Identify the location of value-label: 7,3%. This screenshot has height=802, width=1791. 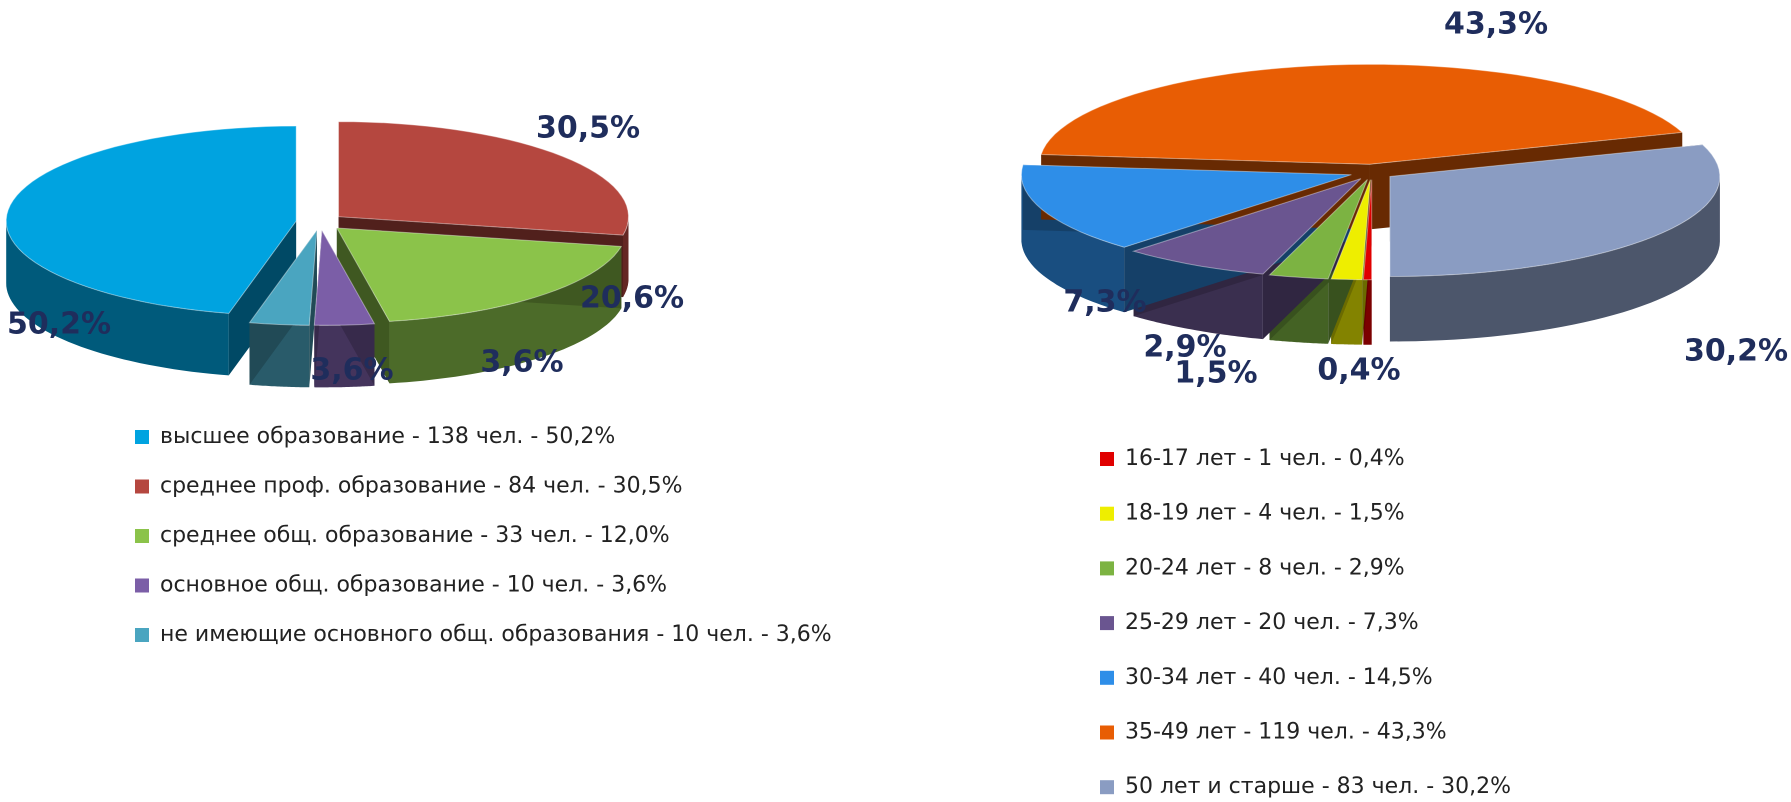
(1104, 302).